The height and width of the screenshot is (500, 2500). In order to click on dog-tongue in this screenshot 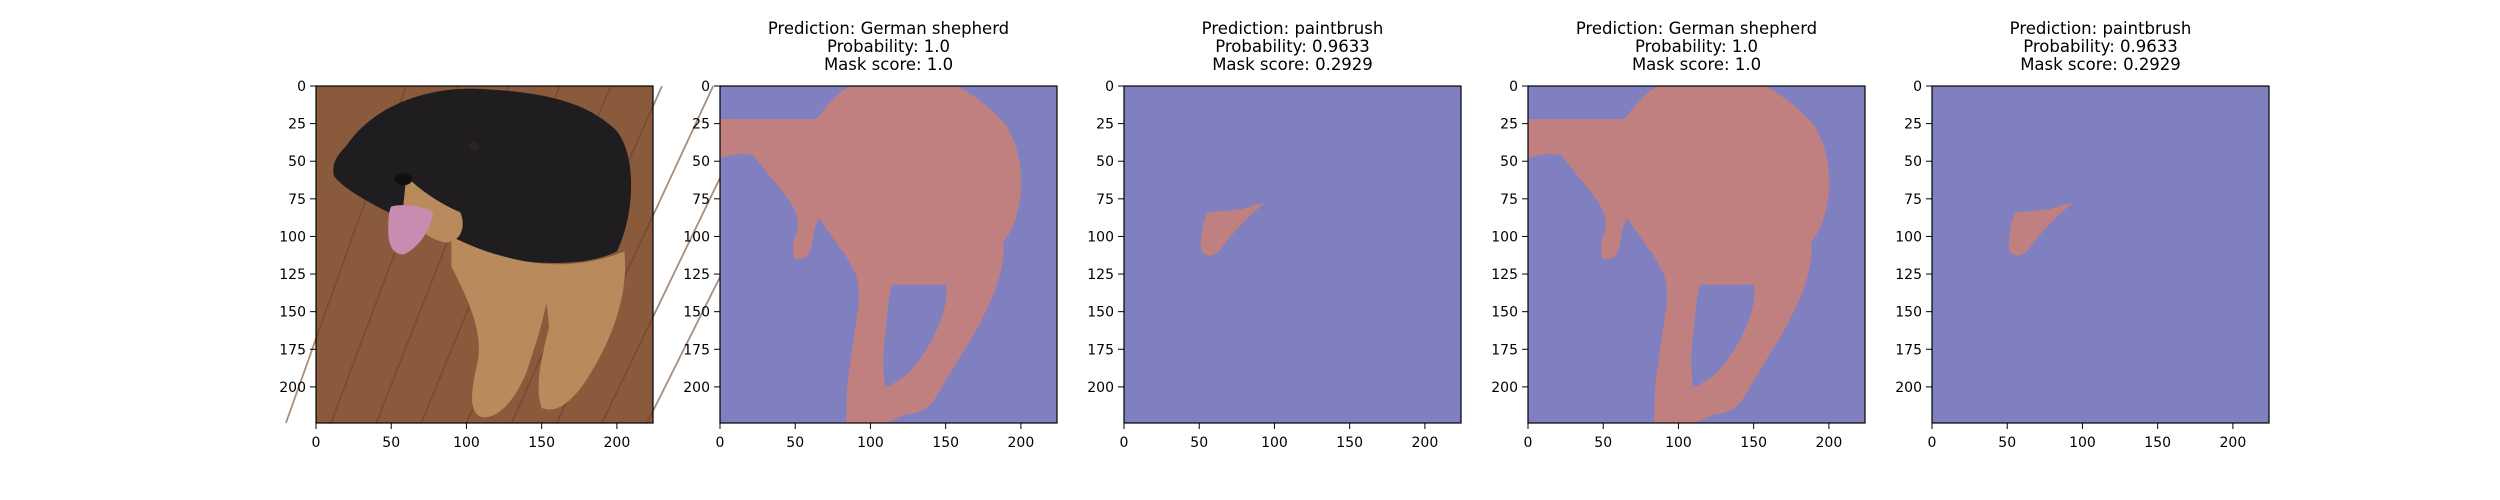, I will do `click(411, 230)`.